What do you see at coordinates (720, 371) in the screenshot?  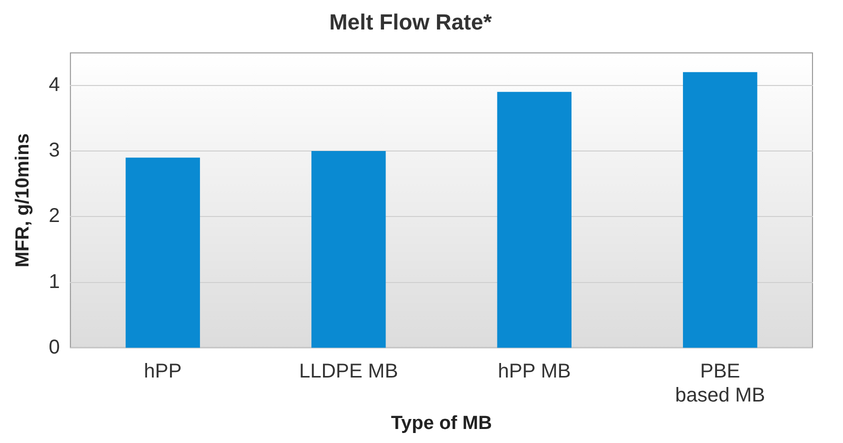 I see `category-label: PBE` at bounding box center [720, 371].